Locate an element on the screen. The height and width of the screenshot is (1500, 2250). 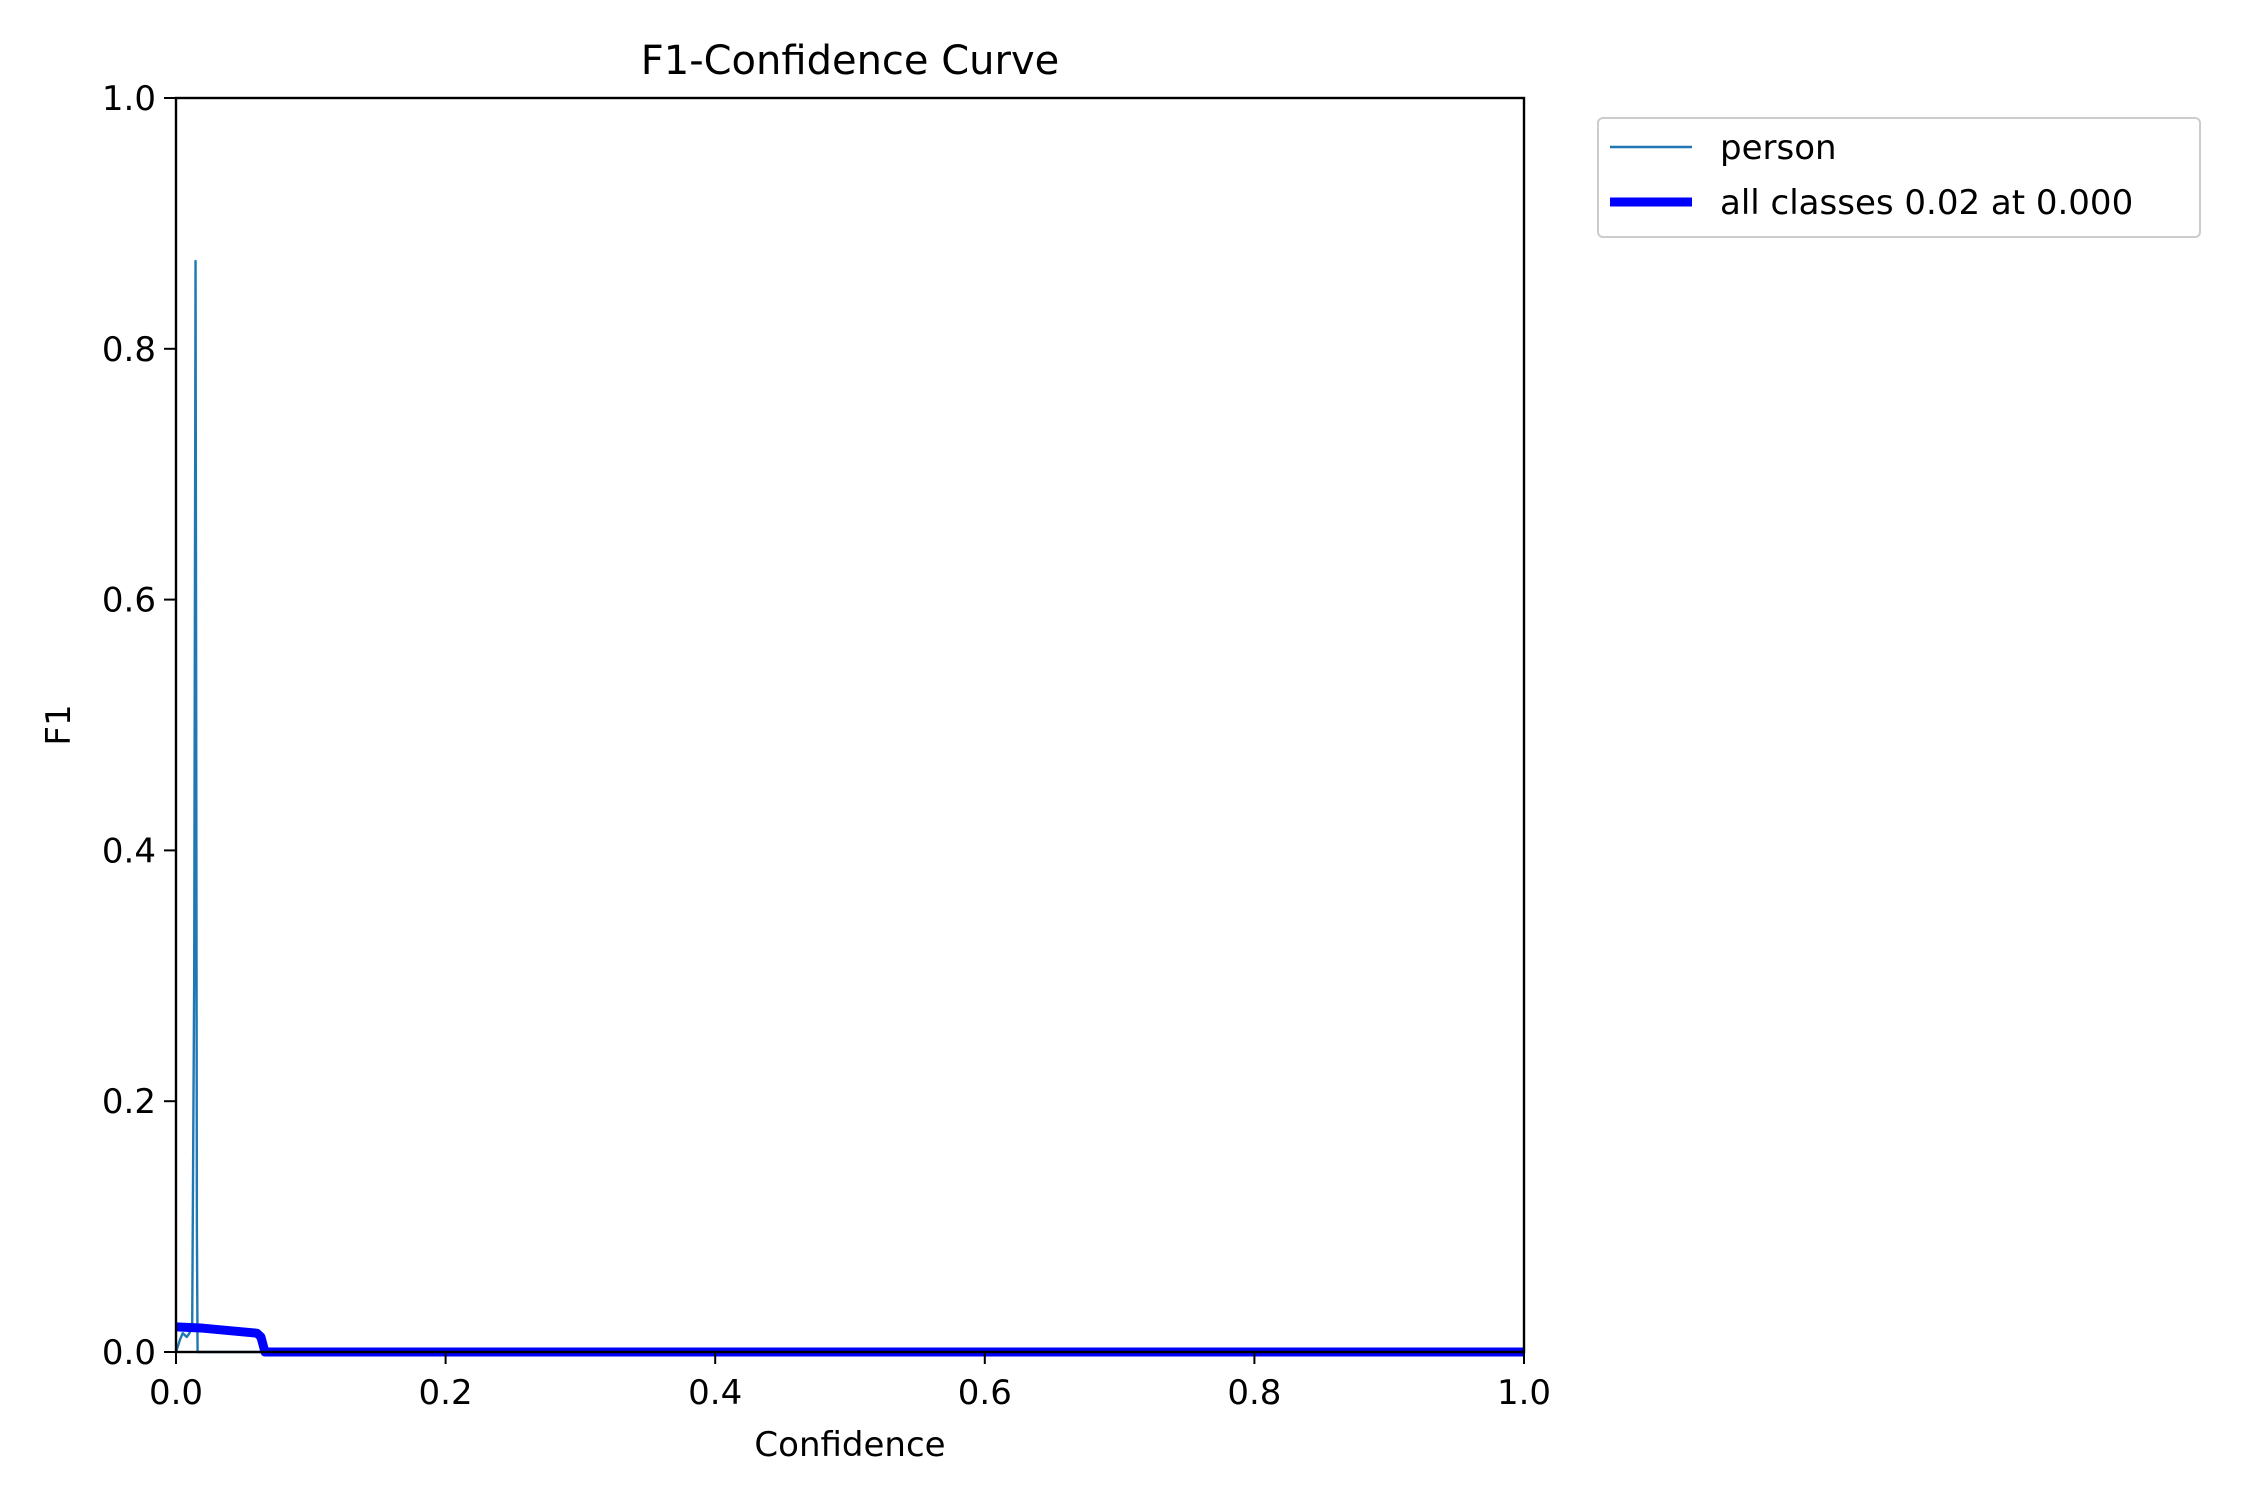
legend-box is located at coordinates (1899, 177).